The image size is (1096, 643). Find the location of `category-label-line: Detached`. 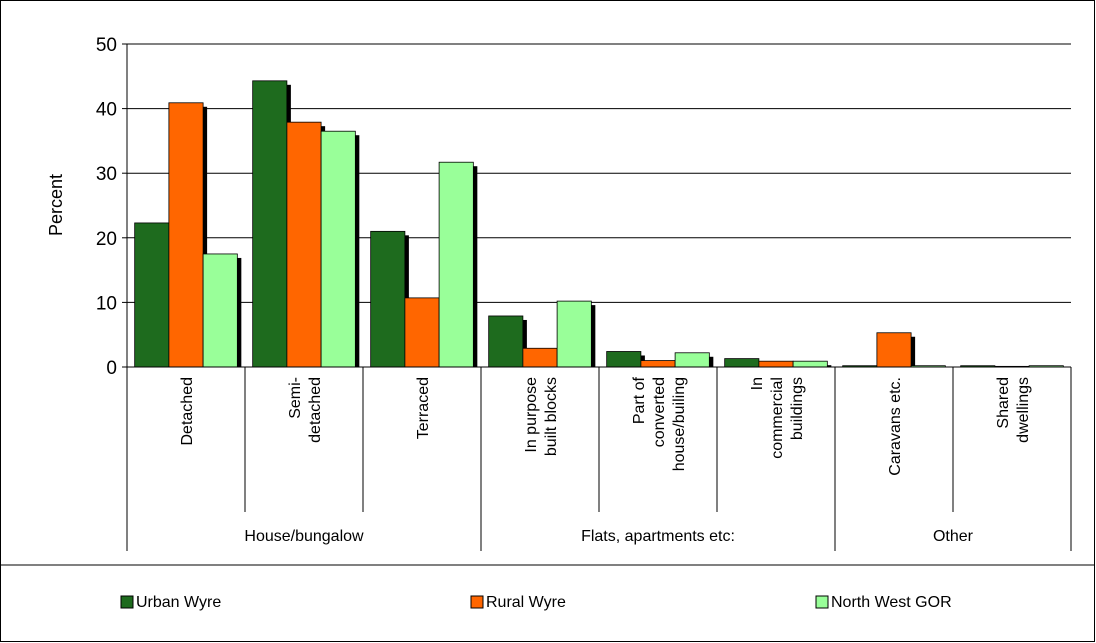

category-label-line: Detached is located at coordinates (187, 411).